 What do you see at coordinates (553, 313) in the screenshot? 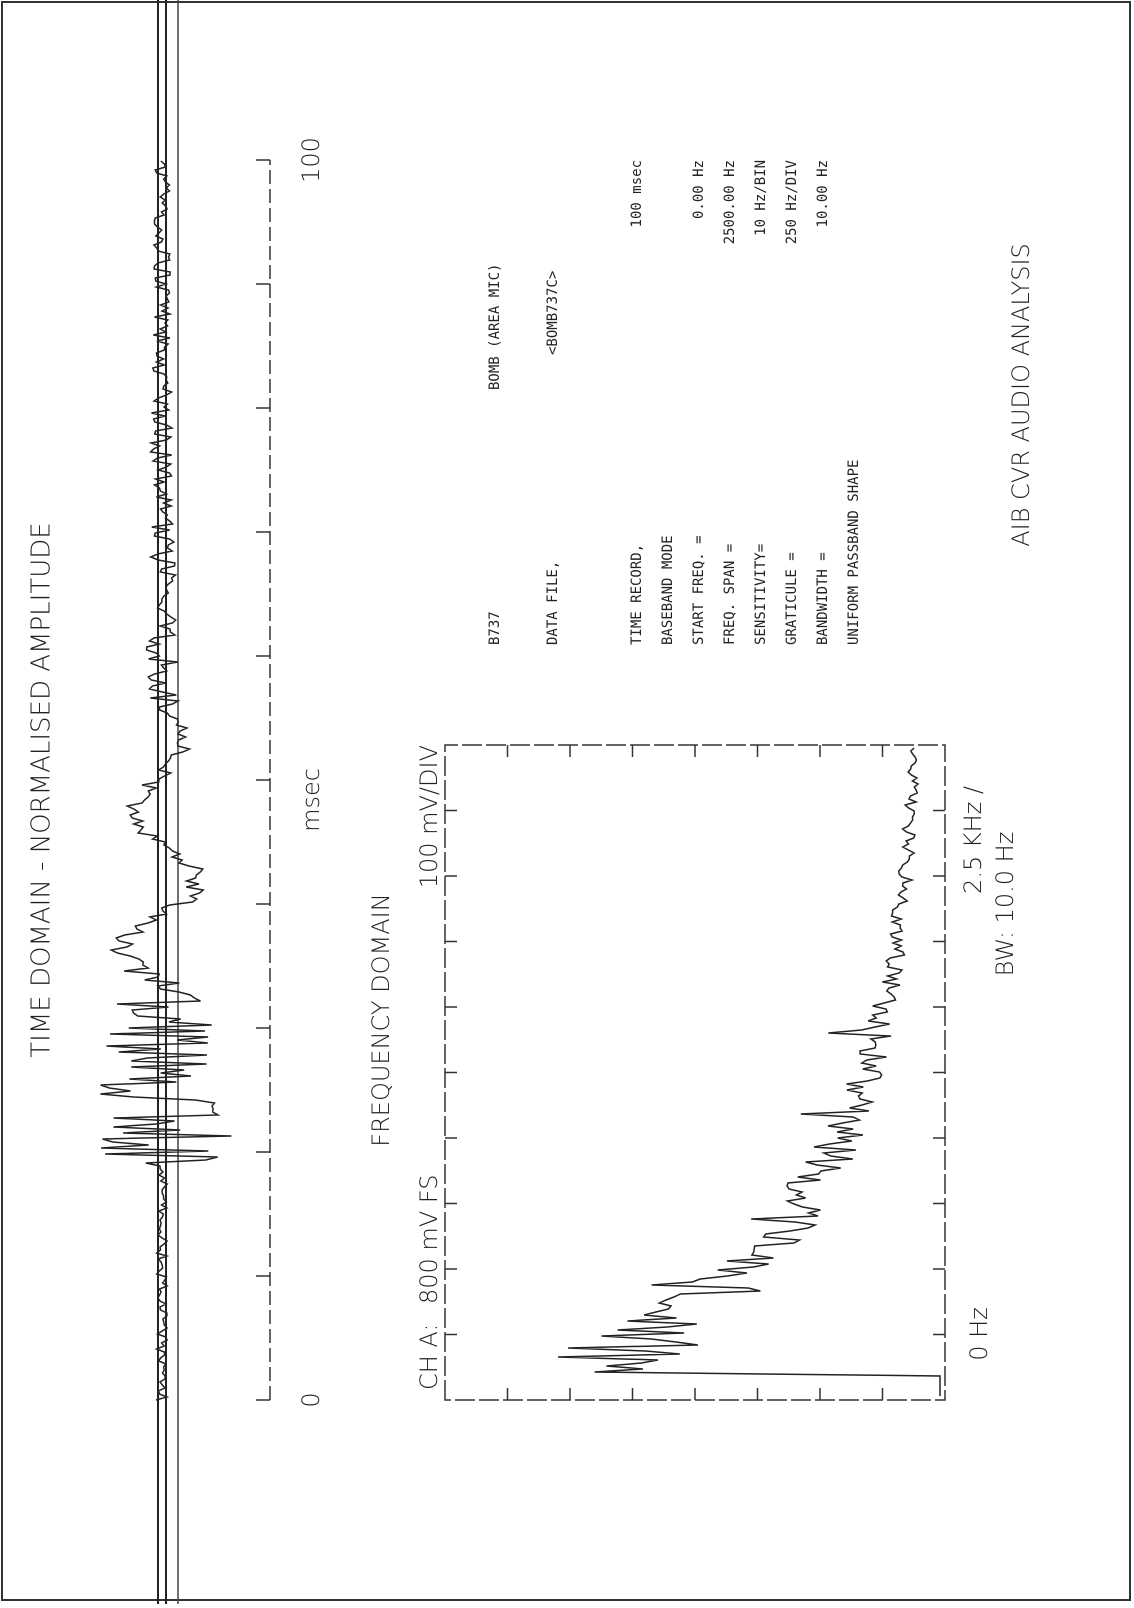
I see `data-file: <BOMB737C>` at bounding box center [553, 313].